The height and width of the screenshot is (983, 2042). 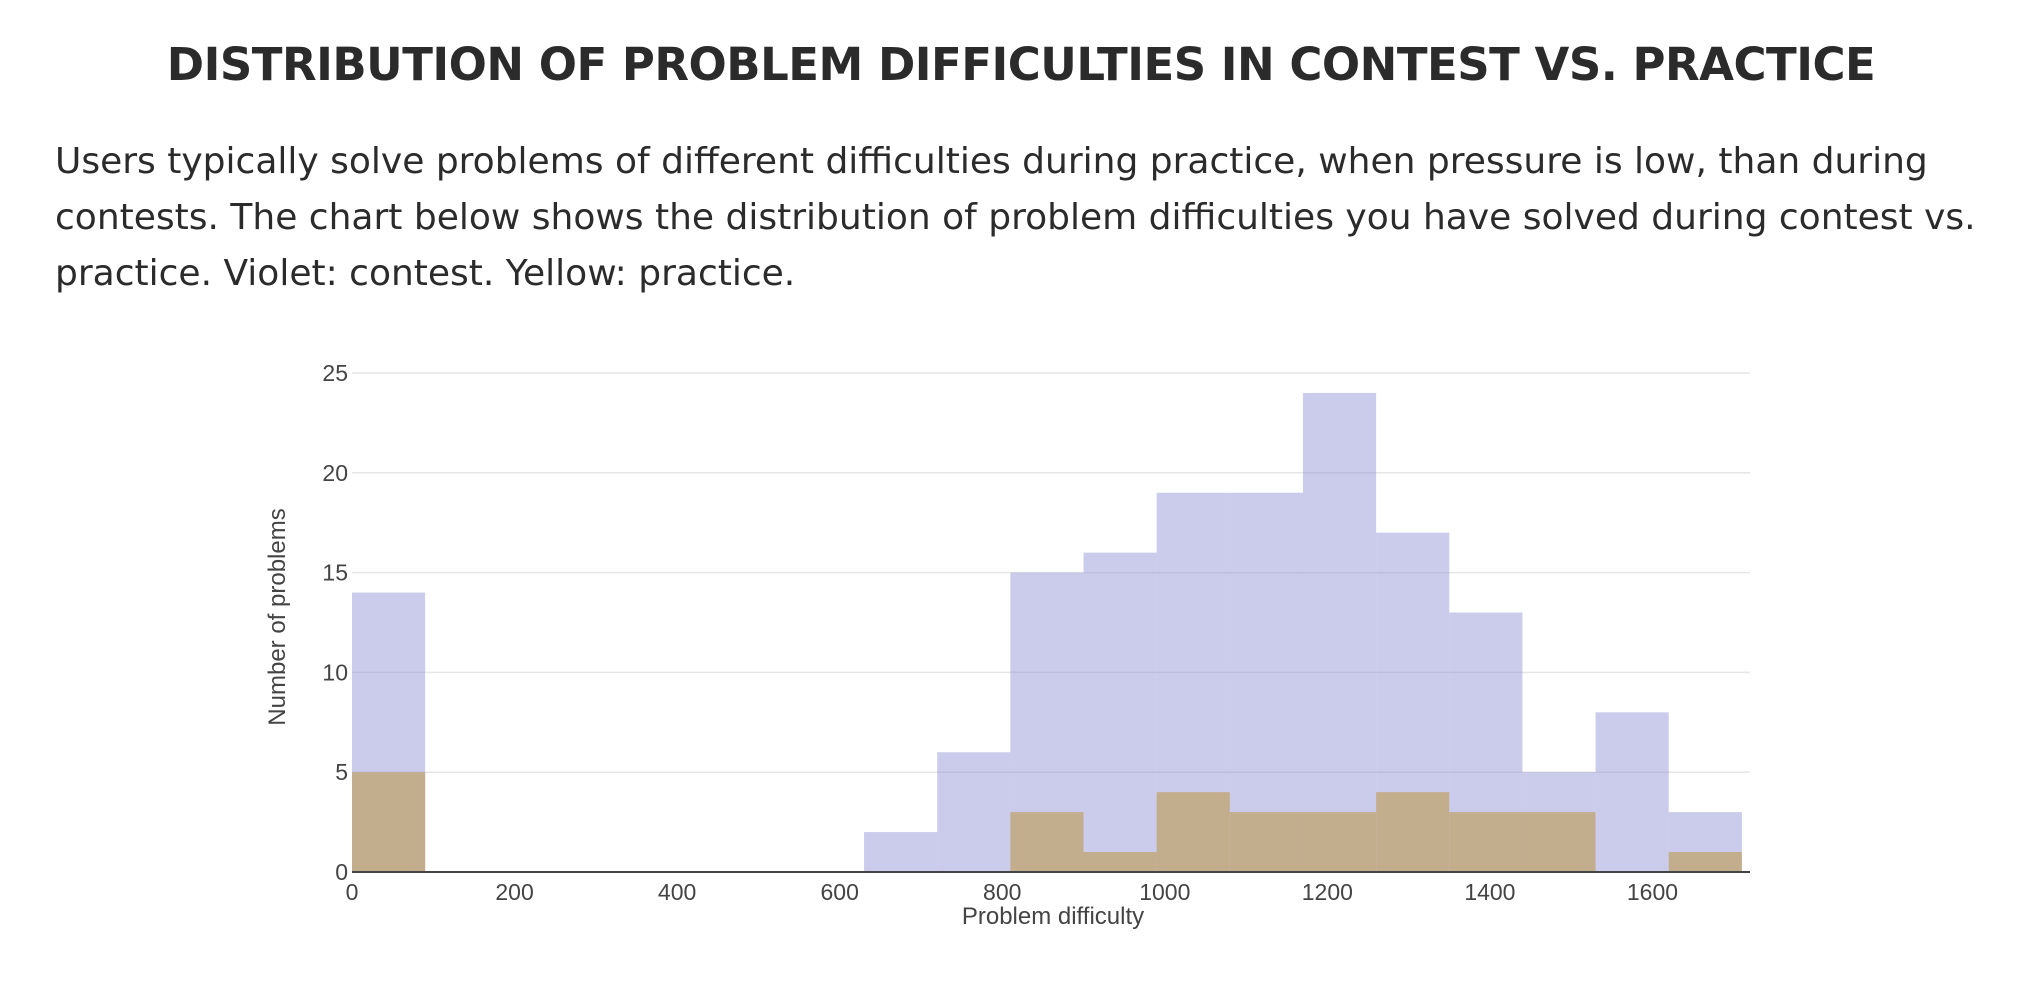 What do you see at coordinates (335, 672) in the screenshot?
I see `y-tick-label: 10` at bounding box center [335, 672].